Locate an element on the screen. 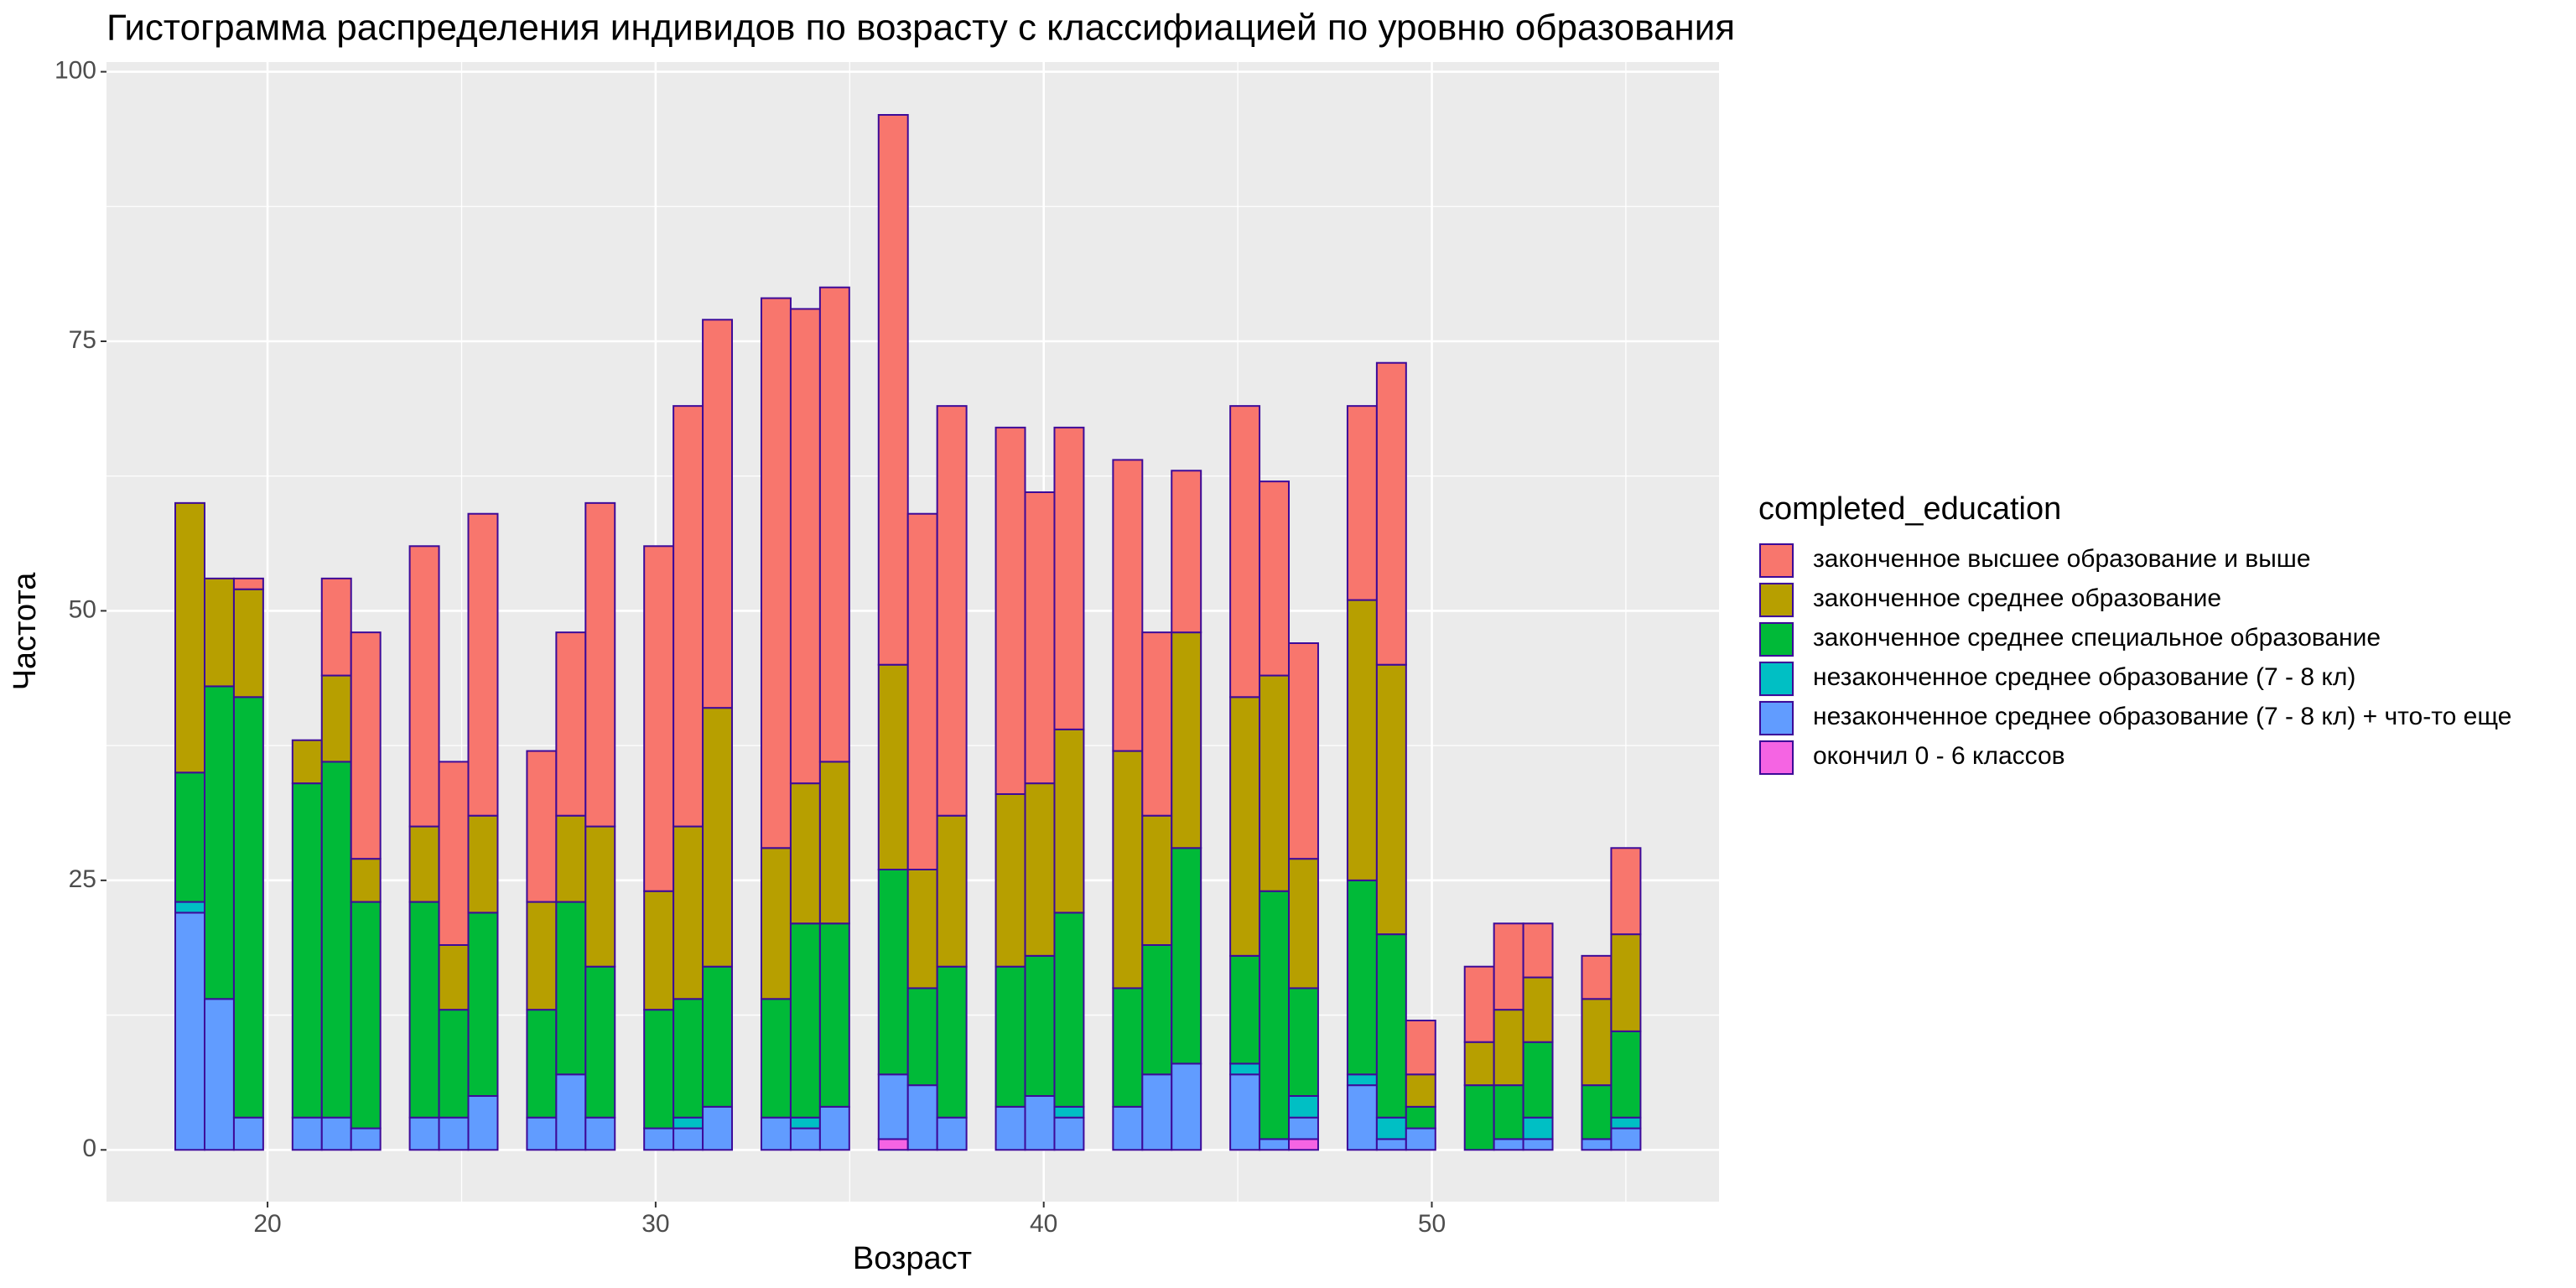  legend-label: законченное среднее образование is located at coordinates (2017, 598).